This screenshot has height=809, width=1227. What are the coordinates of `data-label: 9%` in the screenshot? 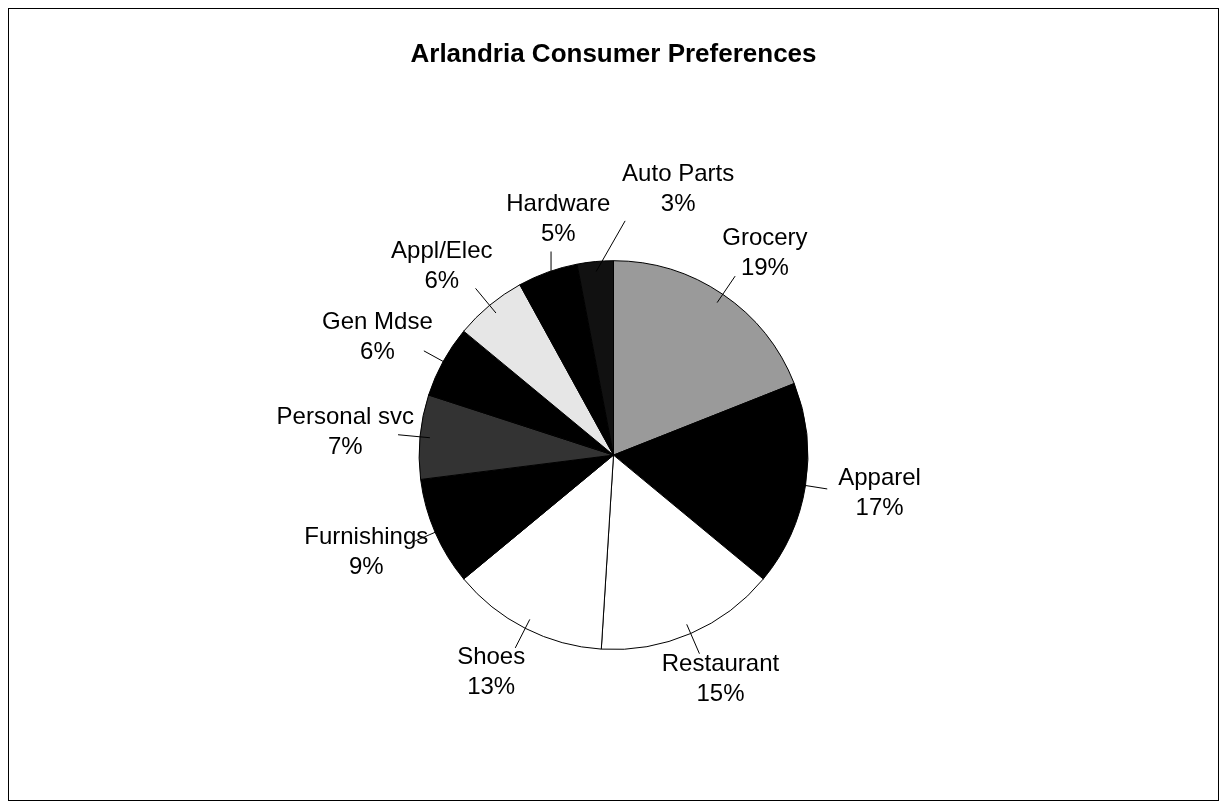 It's located at (366, 565).